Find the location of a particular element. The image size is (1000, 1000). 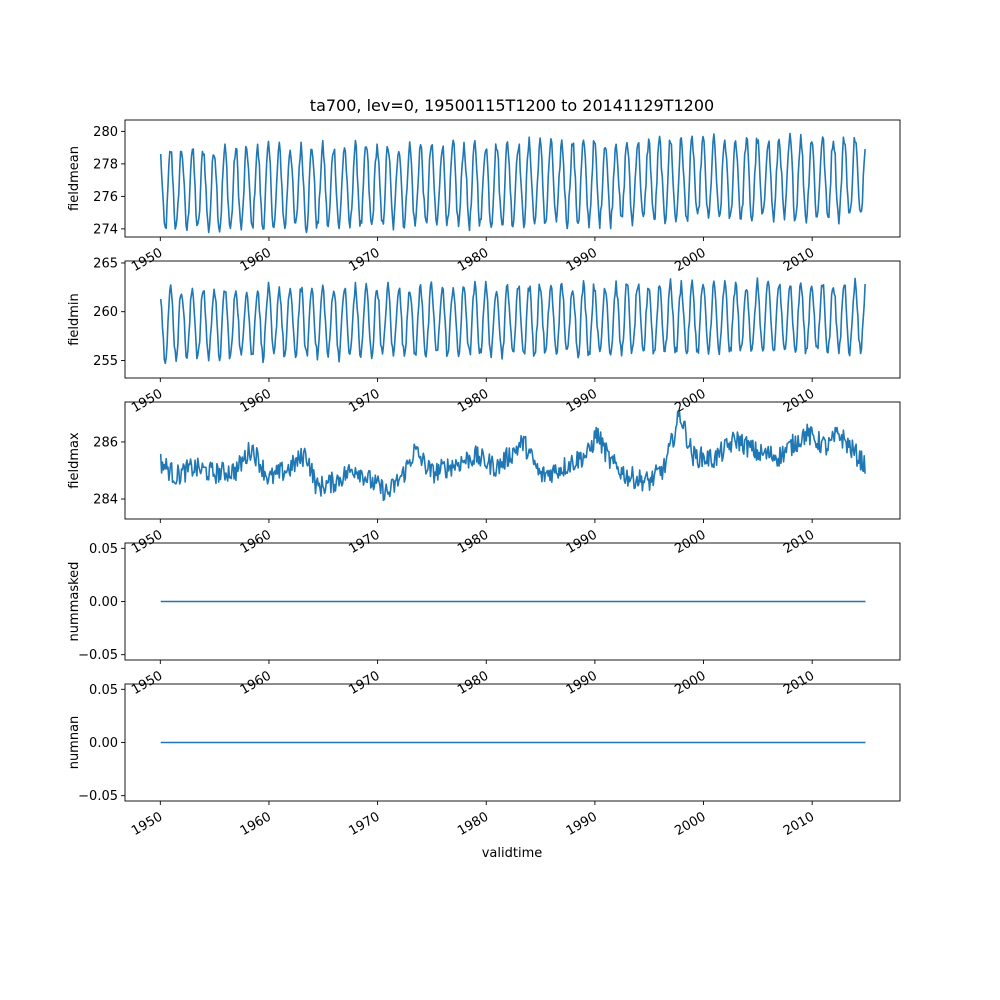

series-line-fieldmax is located at coordinates (512, 456).